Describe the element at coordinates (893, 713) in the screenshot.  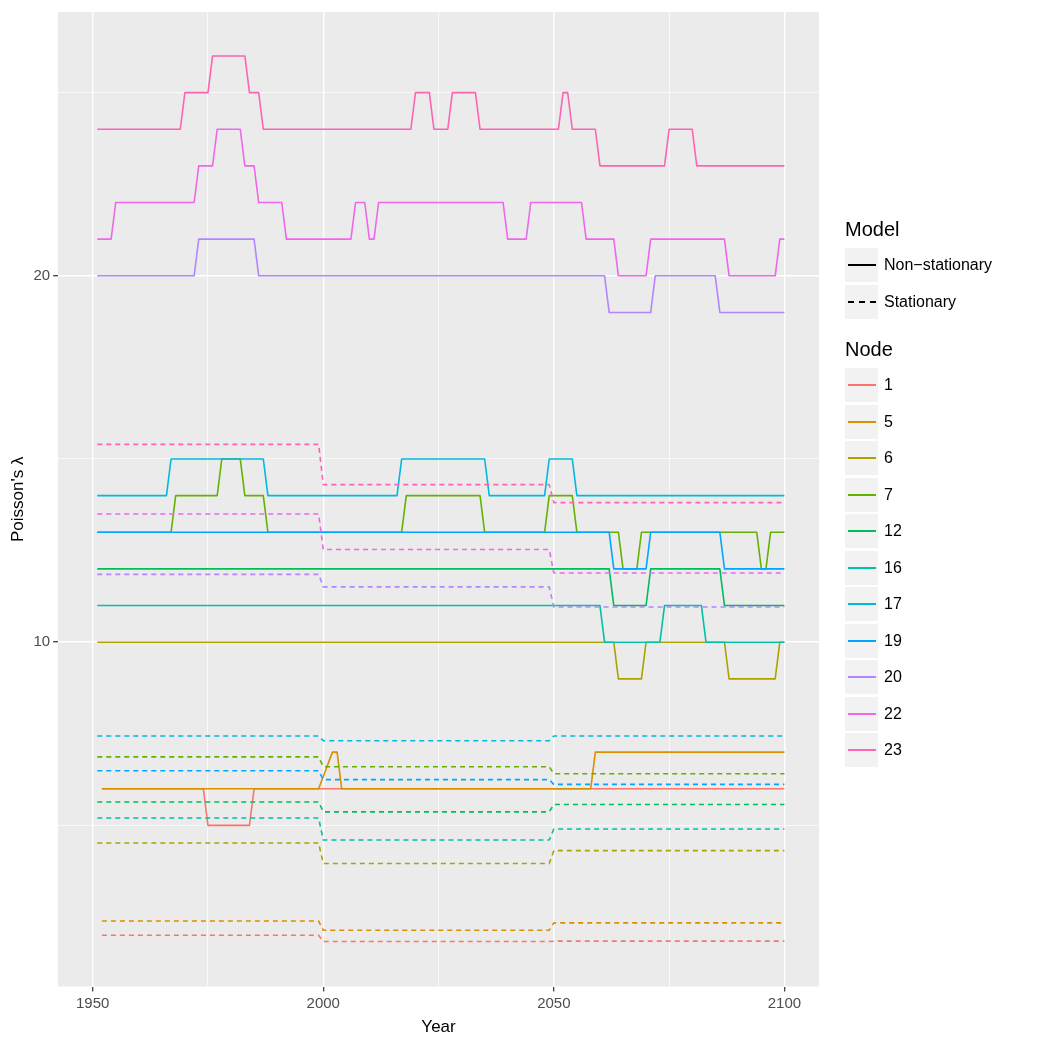
I see `legend-label: 22` at that location.